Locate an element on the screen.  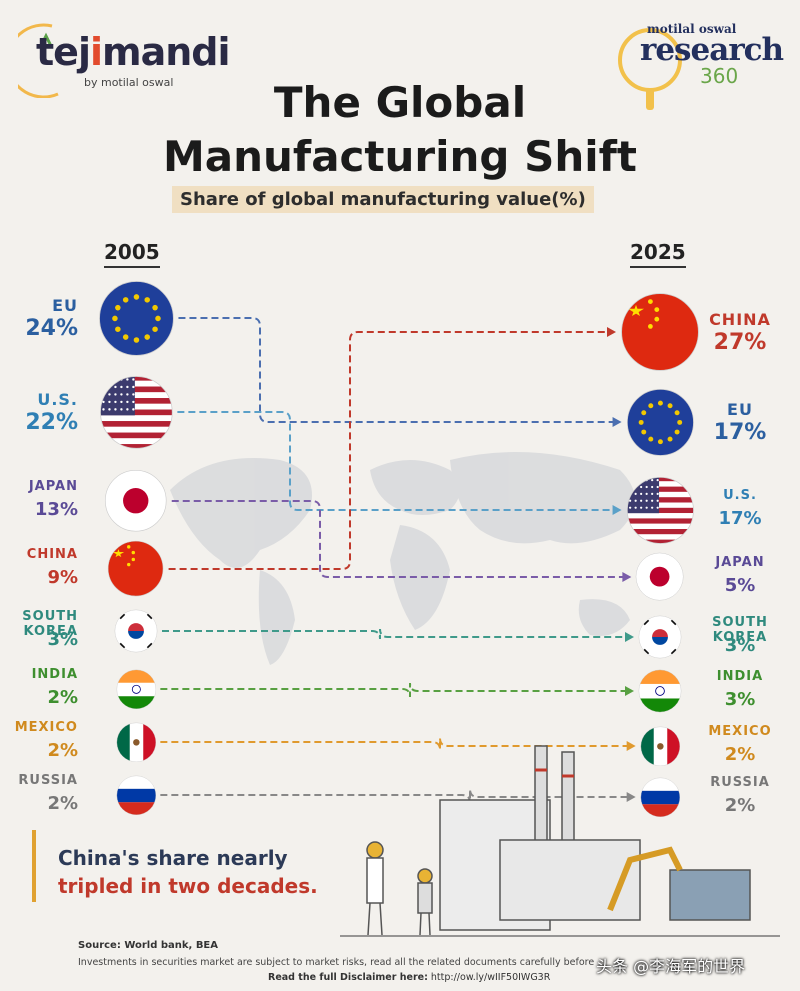
value-label-2005-russia: 2% is located at coordinates (62, 803).